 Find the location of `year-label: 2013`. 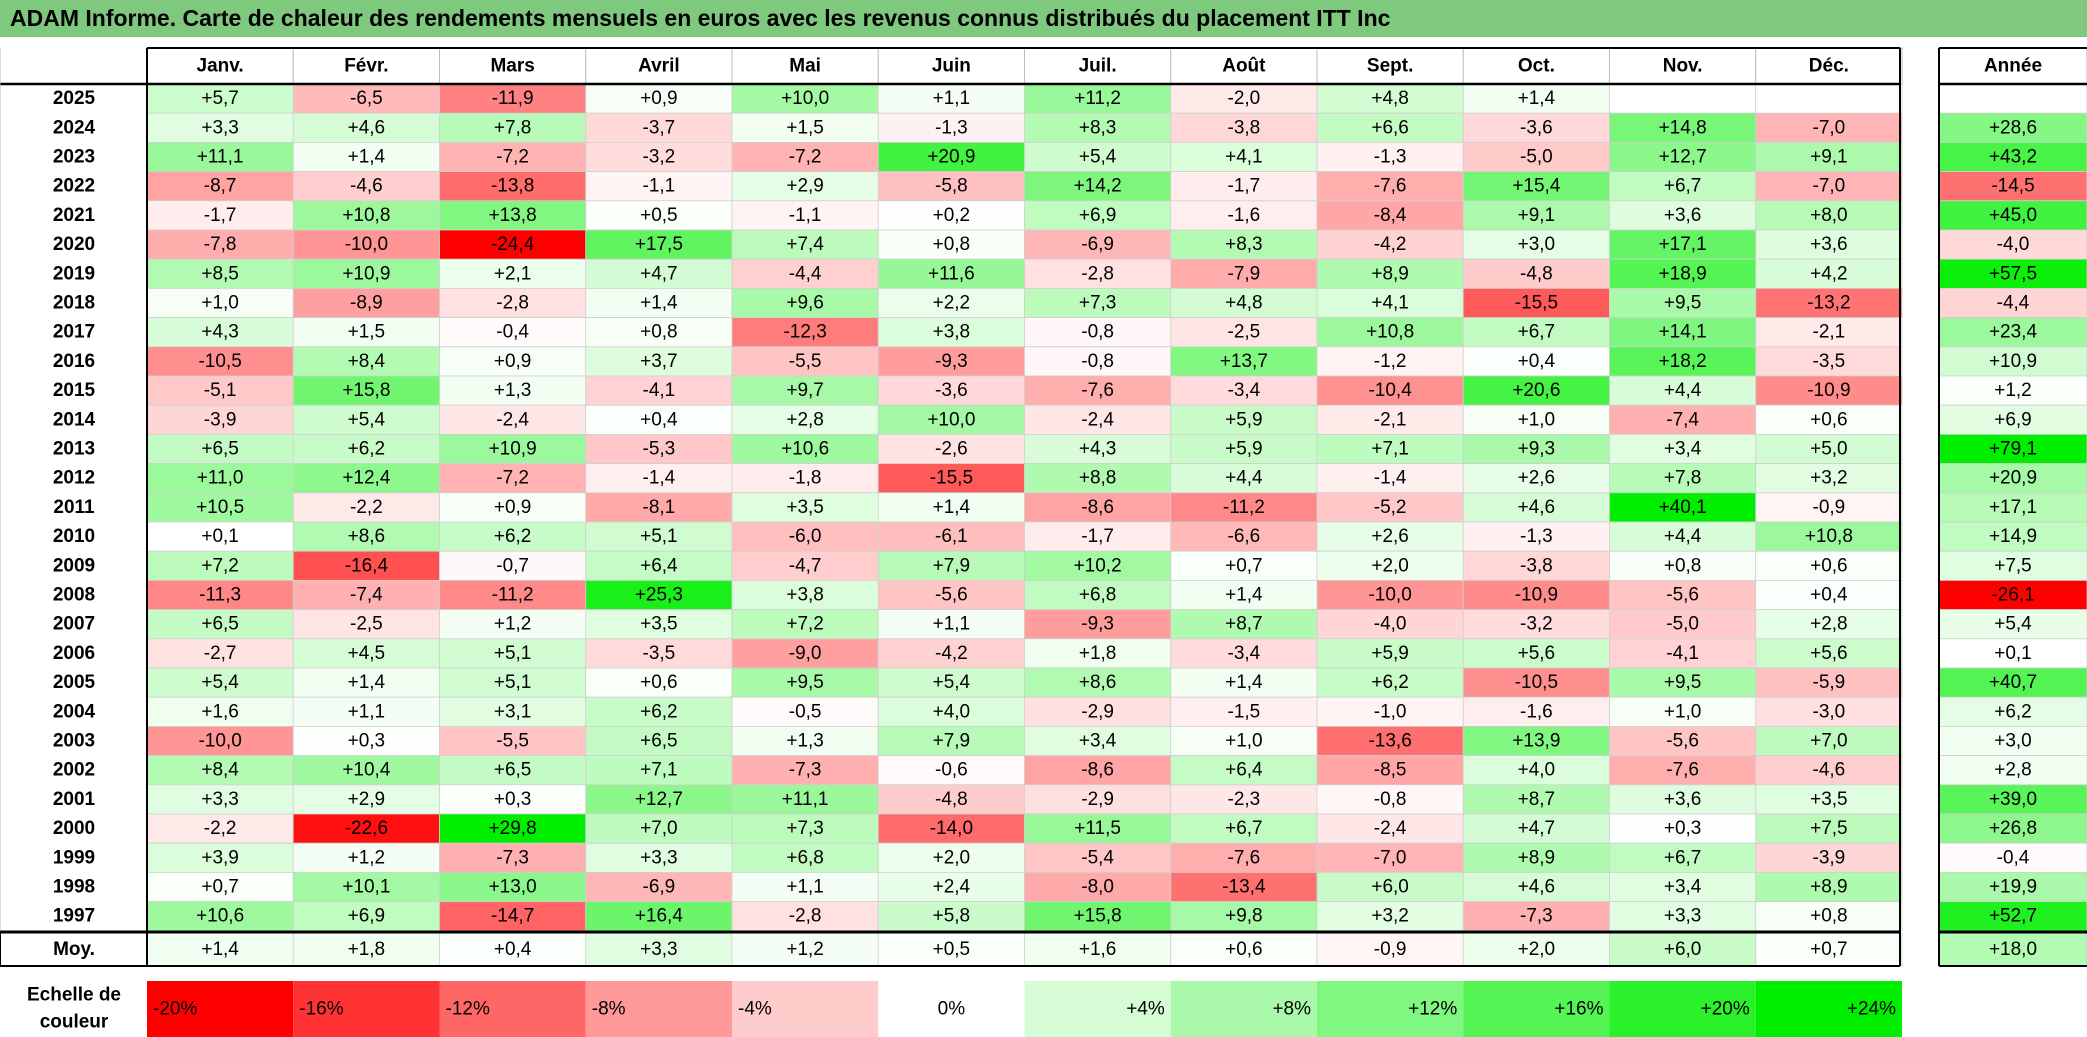

year-label: 2013 is located at coordinates (74, 449).